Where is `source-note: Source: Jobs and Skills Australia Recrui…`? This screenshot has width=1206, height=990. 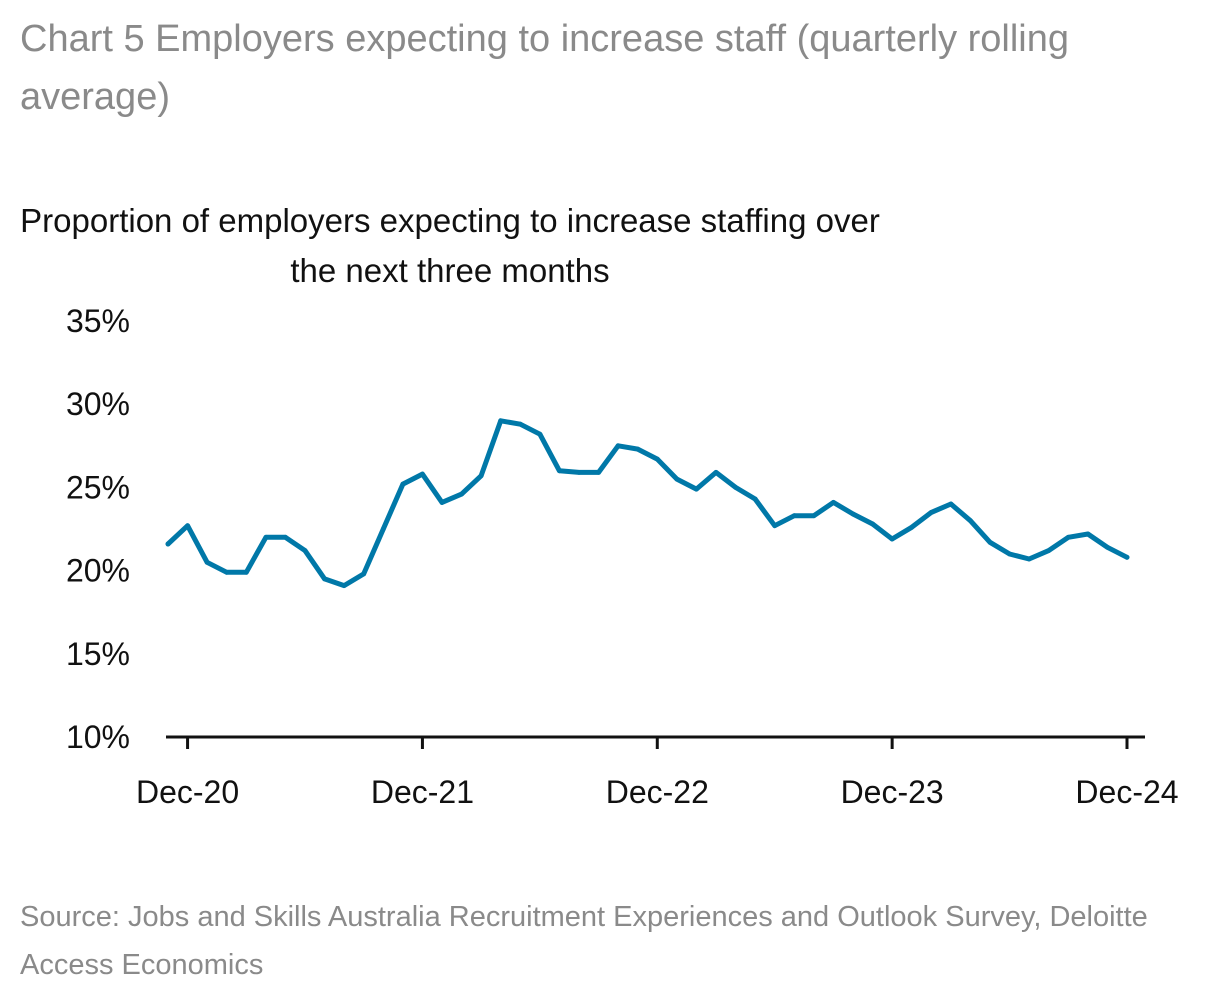 source-note: Source: Jobs and Skills Australia Recrui… is located at coordinates (584, 941).